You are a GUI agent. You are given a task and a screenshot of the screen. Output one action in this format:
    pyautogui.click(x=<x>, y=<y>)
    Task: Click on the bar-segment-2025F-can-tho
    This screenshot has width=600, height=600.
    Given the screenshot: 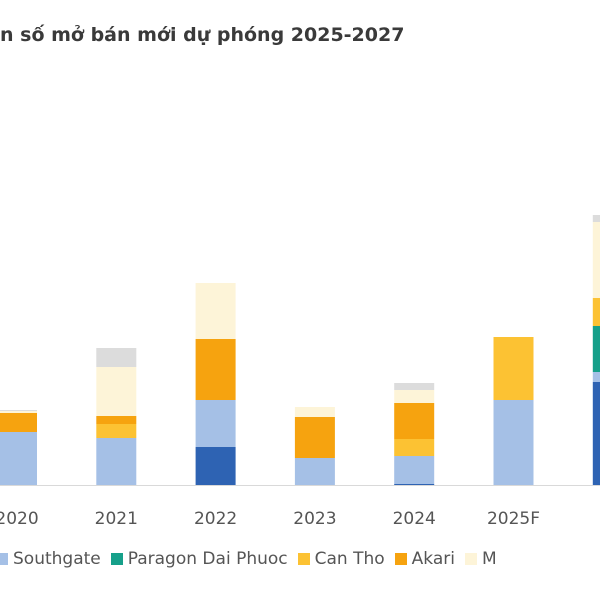 What is the action you would take?
    pyautogui.click(x=513, y=368)
    